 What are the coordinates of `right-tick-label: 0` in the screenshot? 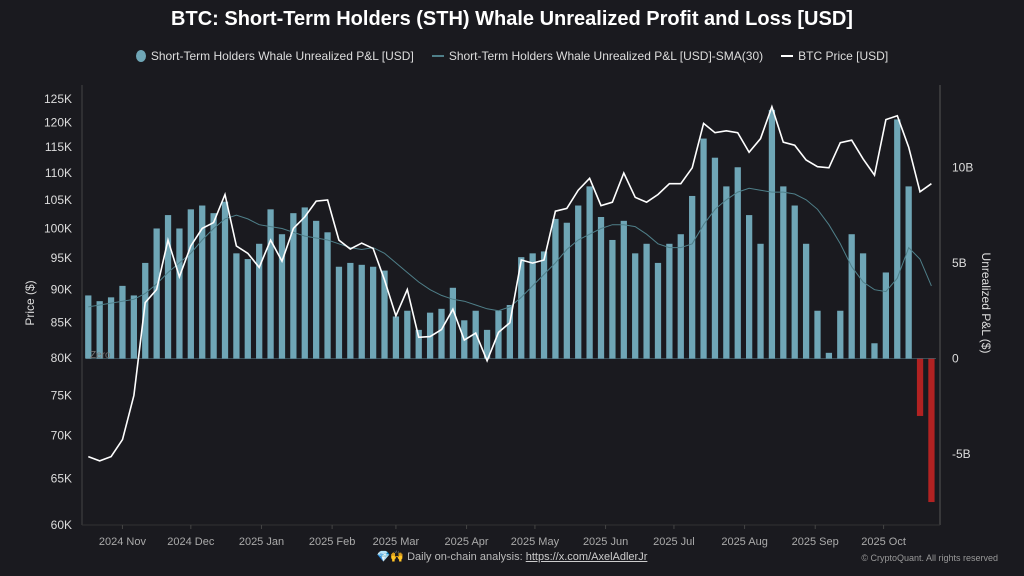 It's located at (955, 359).